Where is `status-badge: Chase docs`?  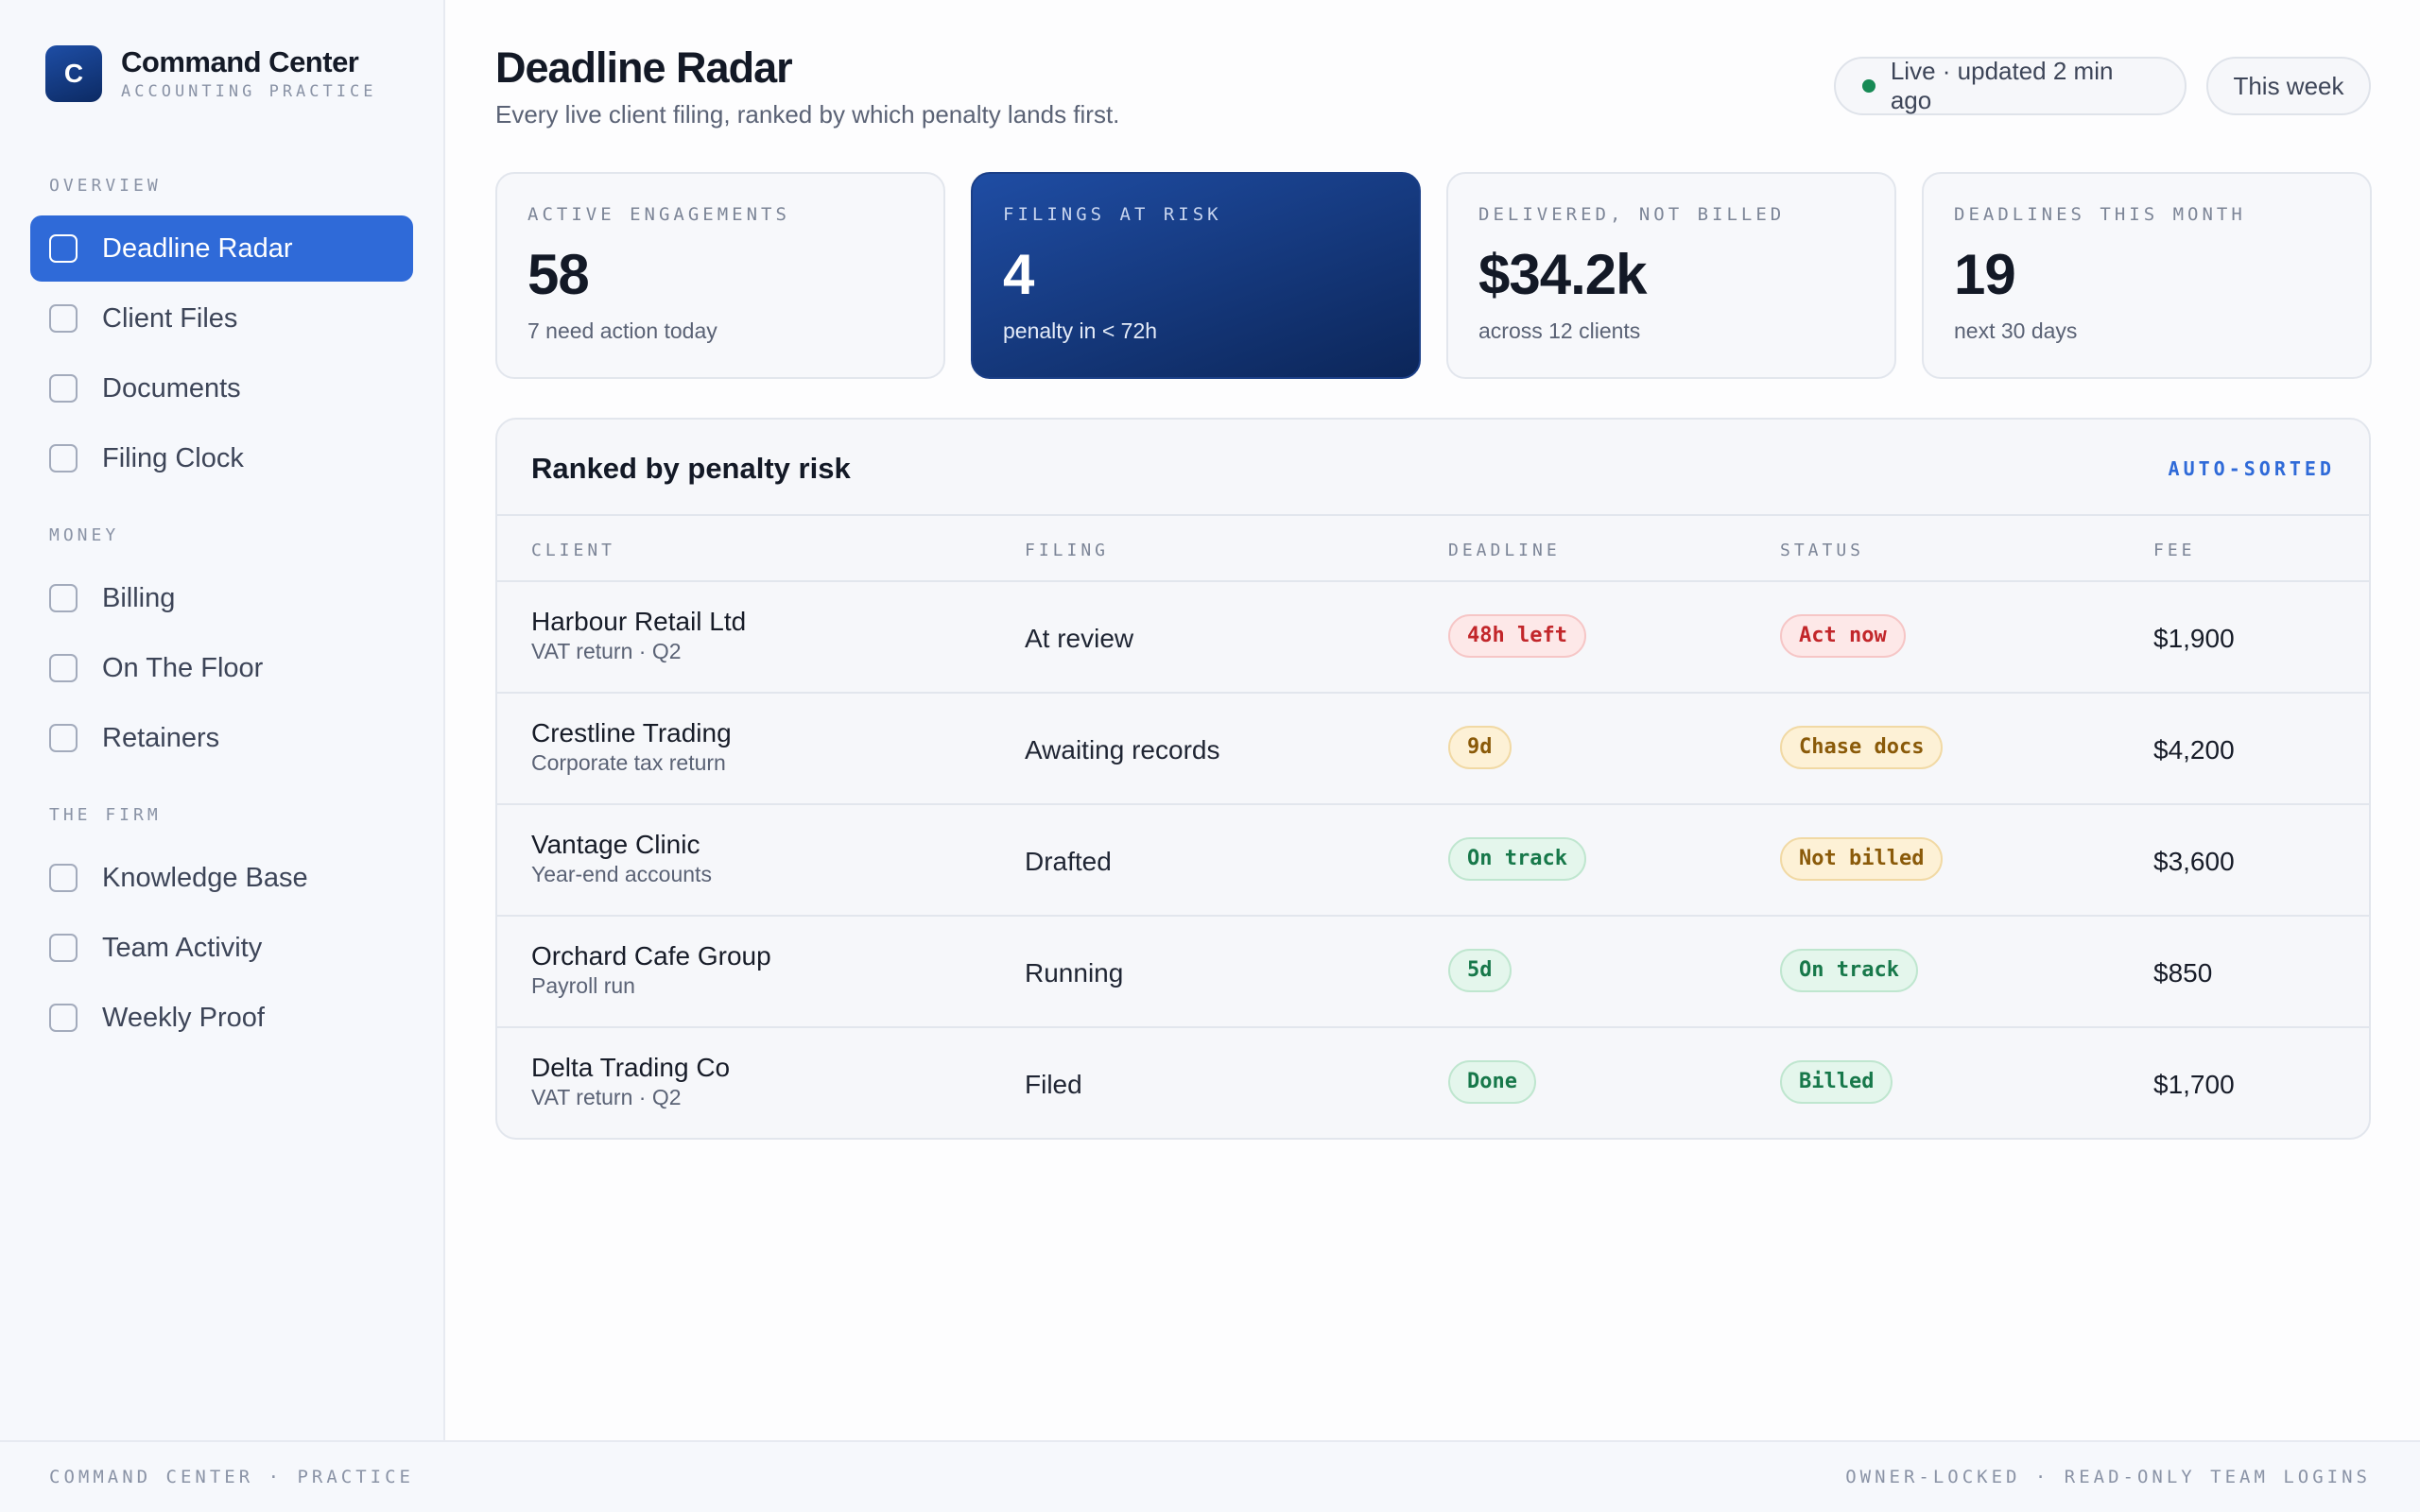 status-badge: Chase docs is located at coordinates (1862, 747).